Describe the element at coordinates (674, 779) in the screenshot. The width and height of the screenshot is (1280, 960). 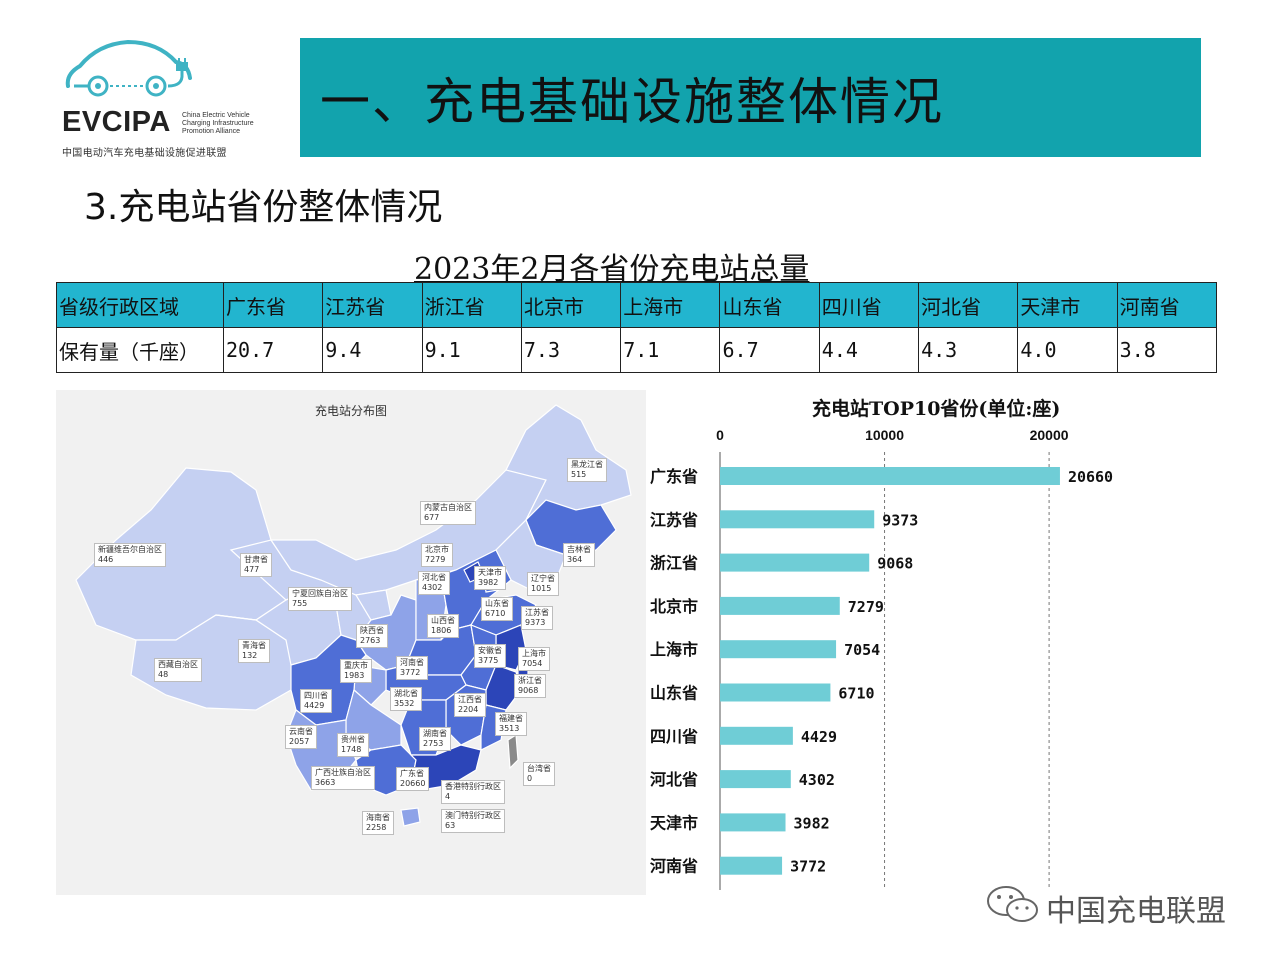
I see `category-label: 河北省` at that location.